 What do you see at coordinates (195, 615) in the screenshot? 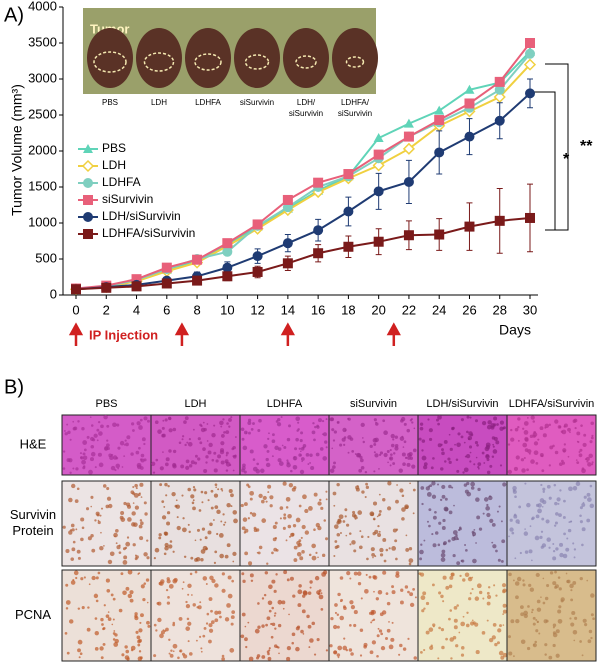
I see `micrograph` at bounding box center [195, 615].